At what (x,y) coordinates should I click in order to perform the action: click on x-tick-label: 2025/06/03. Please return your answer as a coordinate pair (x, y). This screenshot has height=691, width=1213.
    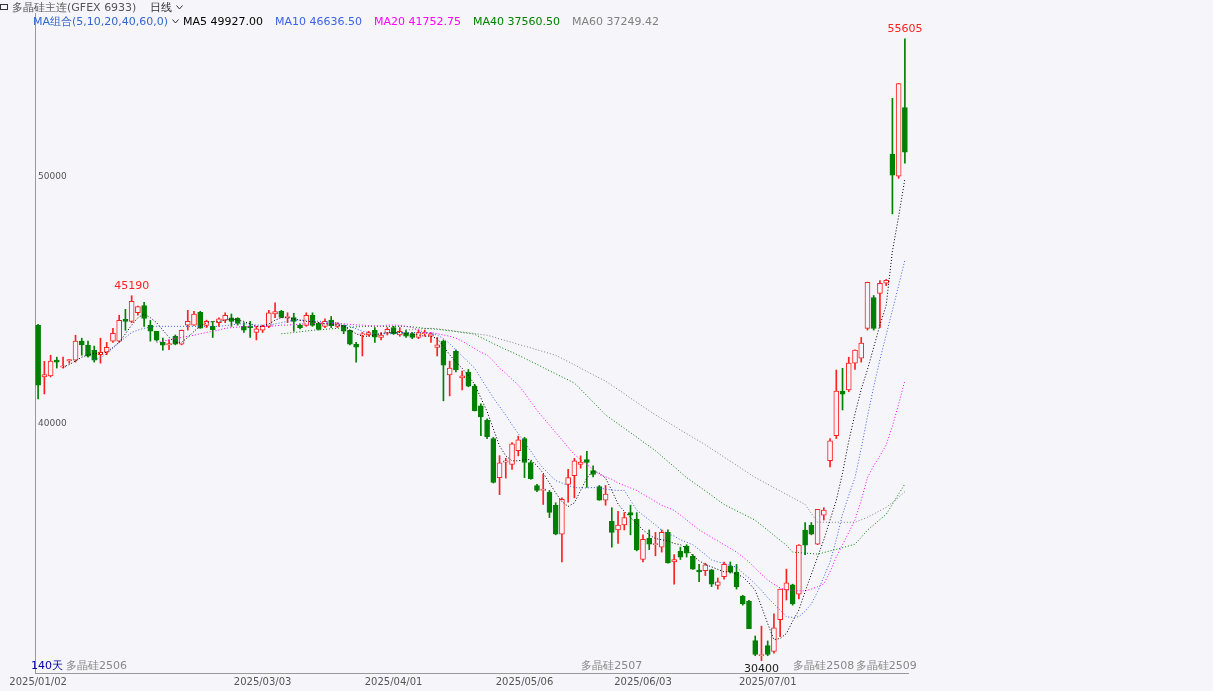
    Looking at the image, I should click on (643, 681).